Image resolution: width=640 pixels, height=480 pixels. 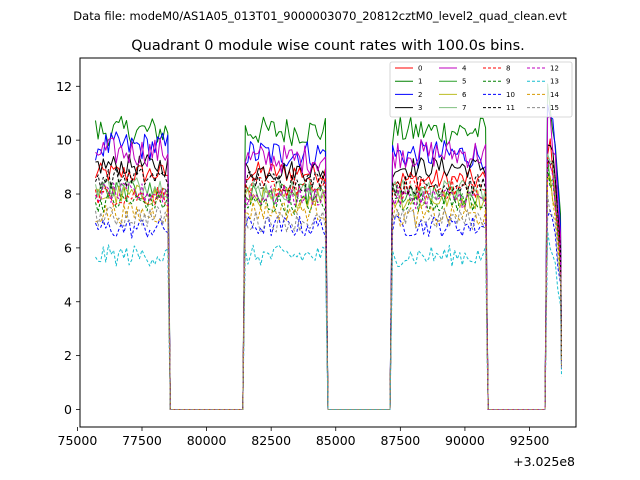 What do you see at coordinates (207, 440) in the screenshot?
I see `x-tick-label: 80000` at bounding box center [207, 440].